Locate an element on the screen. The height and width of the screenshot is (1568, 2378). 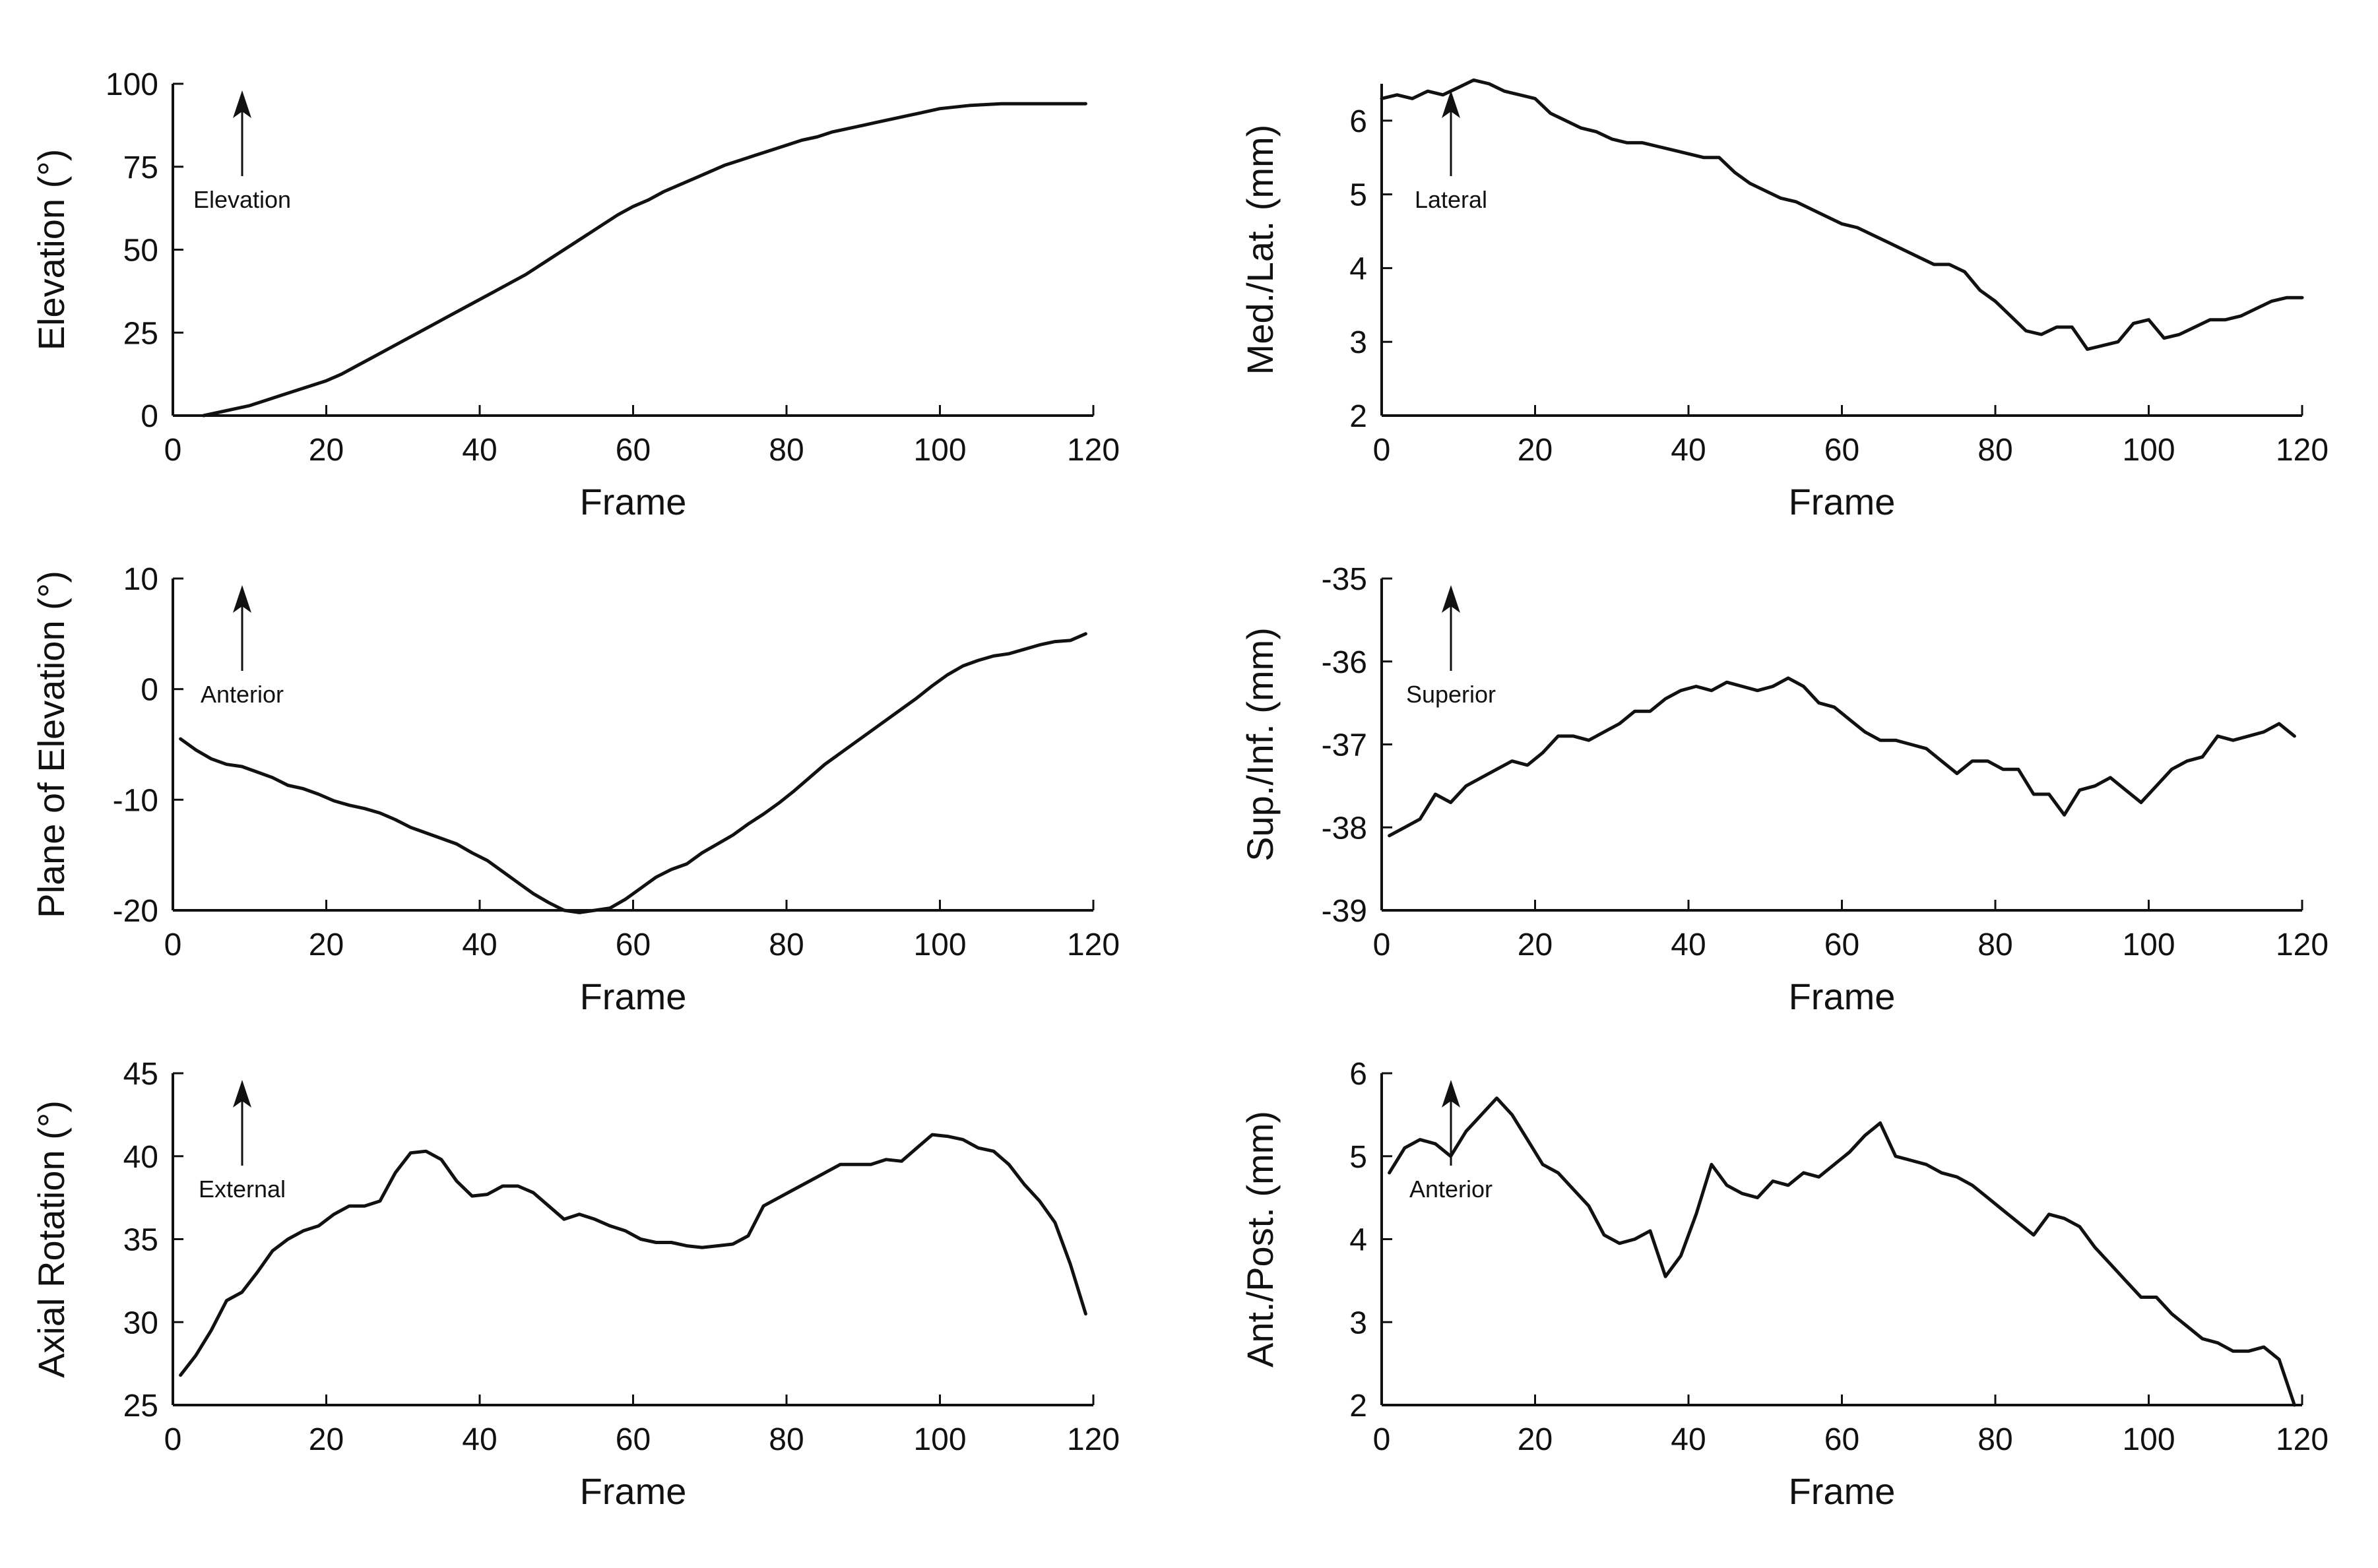
annotation-label: Lateral is located at coordinates (1451, 199).